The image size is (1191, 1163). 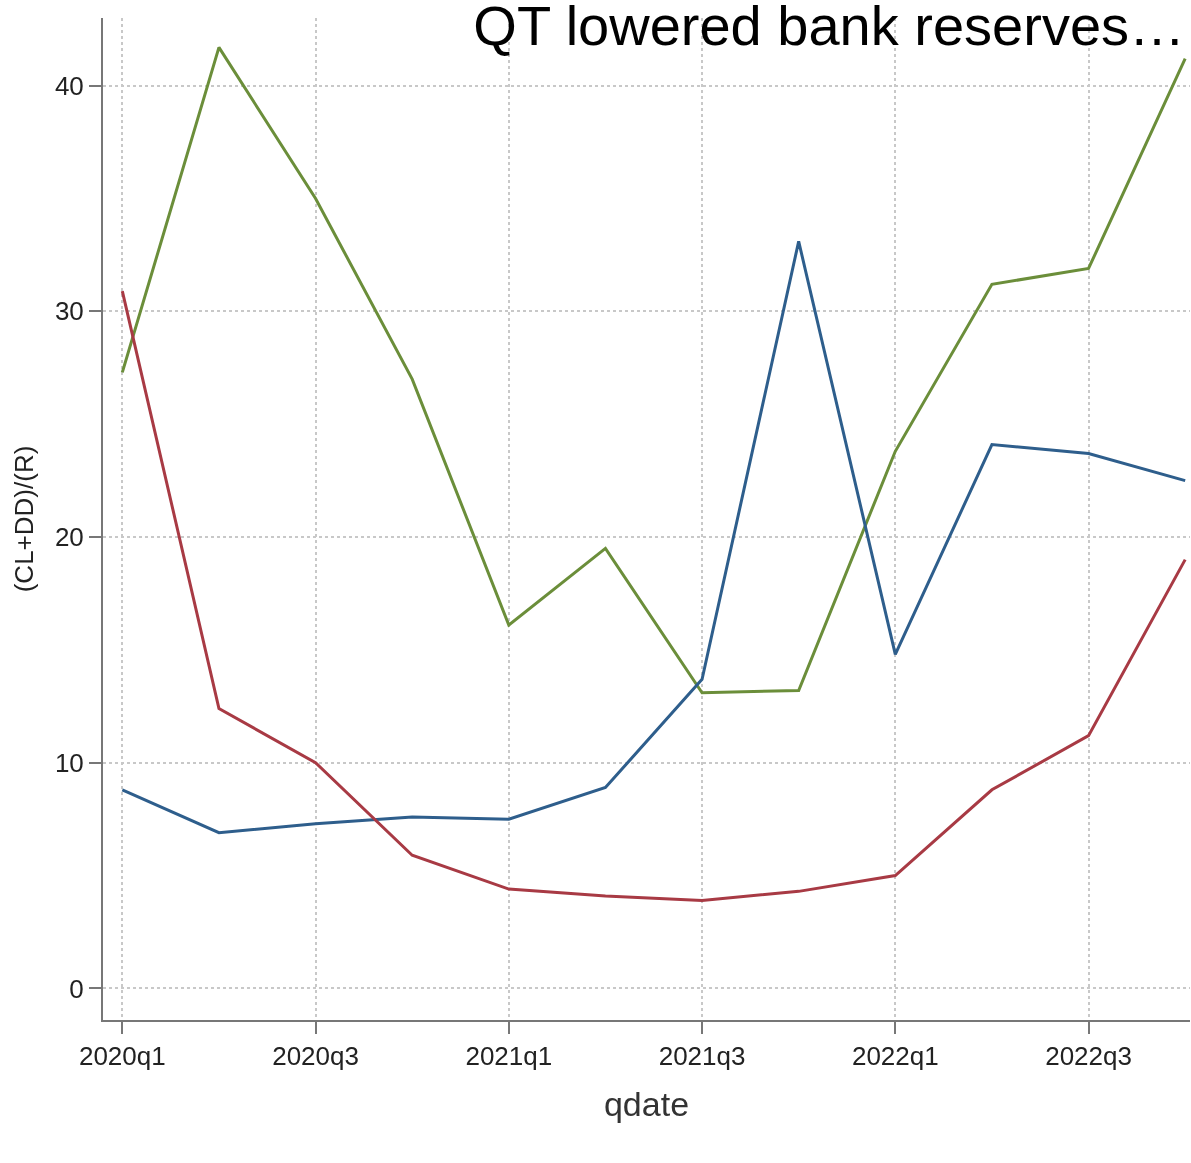 I want to click on y-axis-title: (CL+DD)/(R), so click(x=23, y=519).